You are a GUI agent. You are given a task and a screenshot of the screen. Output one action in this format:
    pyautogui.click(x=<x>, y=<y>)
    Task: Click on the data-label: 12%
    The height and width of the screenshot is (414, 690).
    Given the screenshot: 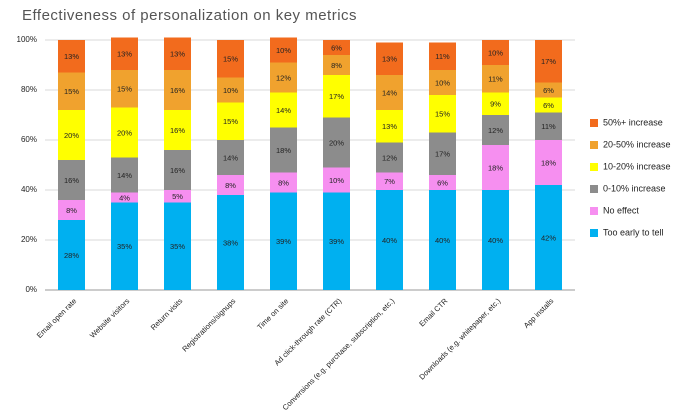 What is the action you would take?
    pyautogui.click(x=495, y=130)
    